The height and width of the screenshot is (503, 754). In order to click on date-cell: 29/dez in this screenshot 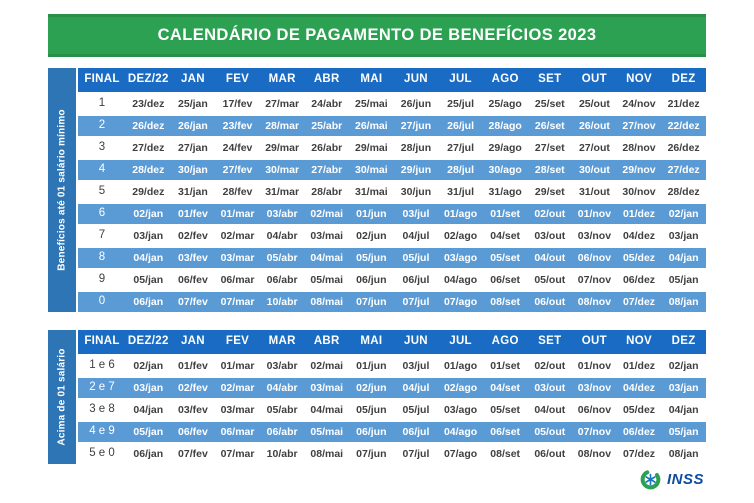, I will do `click(148, 191)`.